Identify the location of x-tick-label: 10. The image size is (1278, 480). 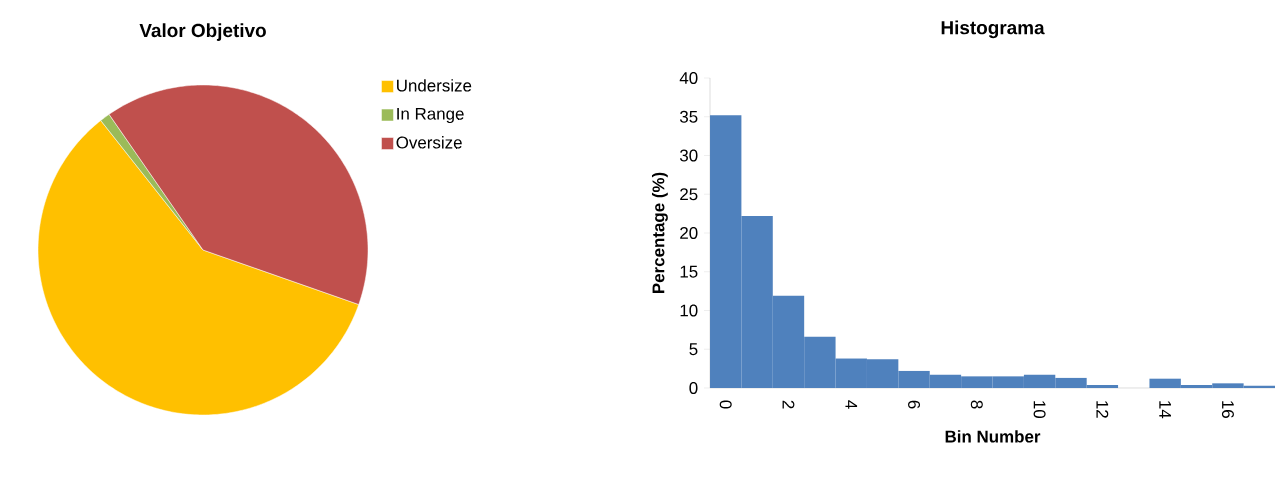
(1039, 410).